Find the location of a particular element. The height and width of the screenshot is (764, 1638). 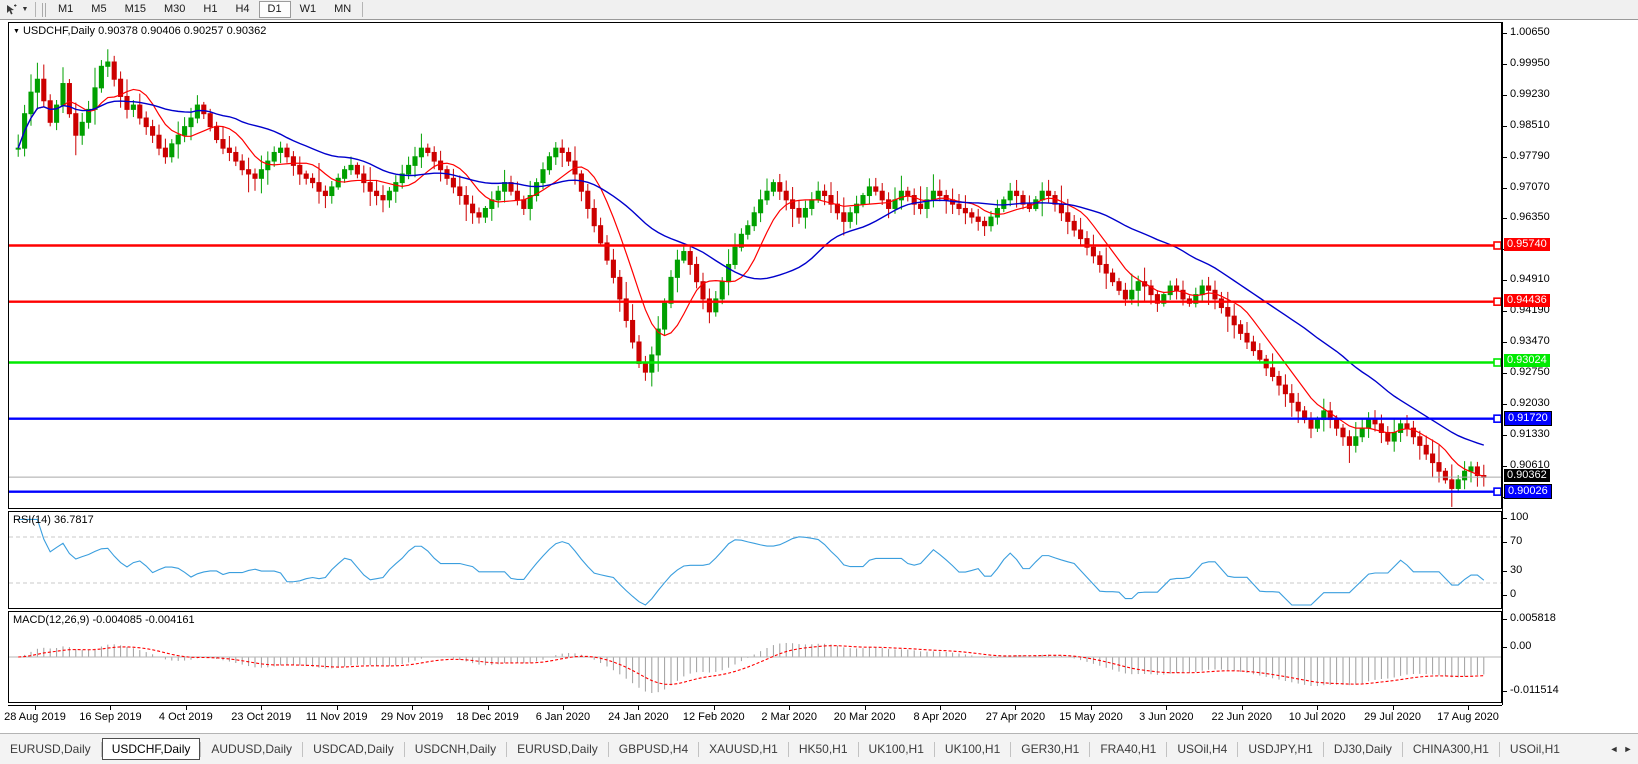

macd-tick-label: -0.011514 is located at coordinates (1534, 690).